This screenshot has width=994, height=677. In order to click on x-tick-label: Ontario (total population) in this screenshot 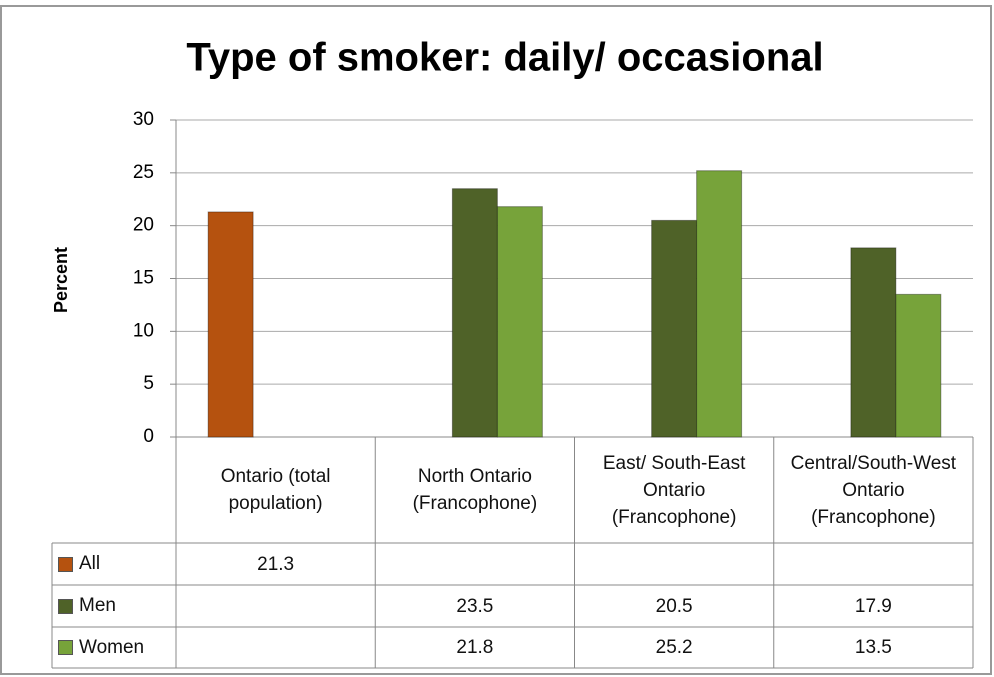, I will do `click(275, 490)`.